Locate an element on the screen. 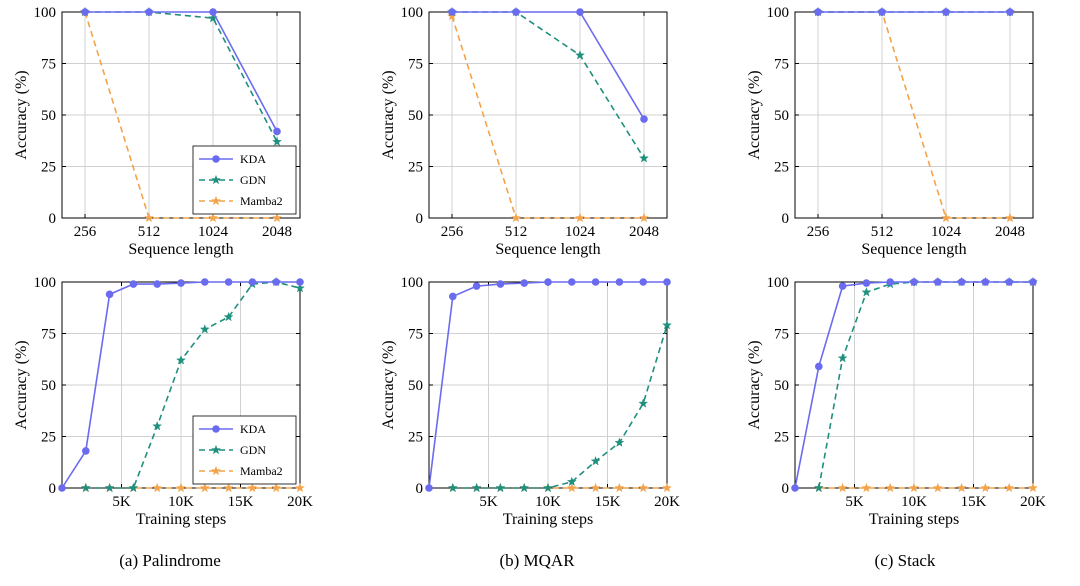 The height and width of the screenshot is (586, 1080). x-tick-label: 2048 is located at coordinates (277, 232).